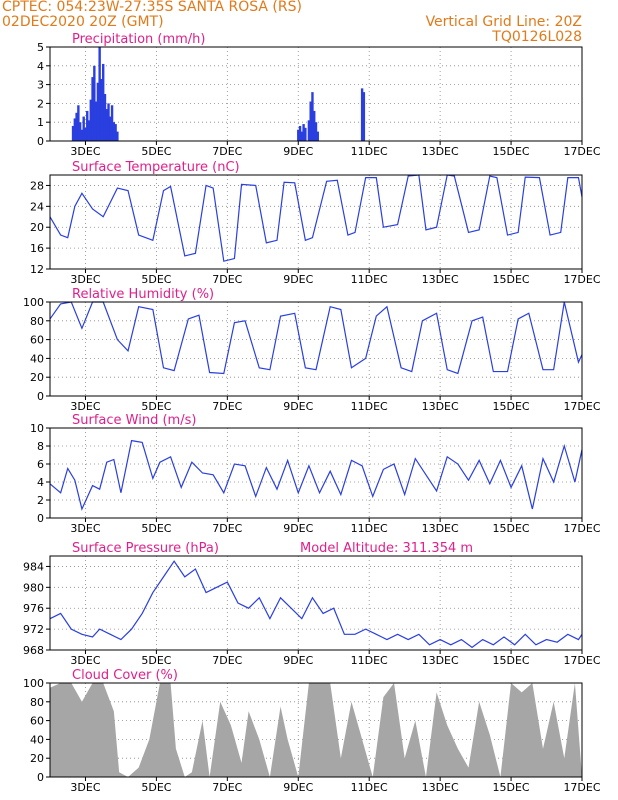 The height and width of the screenshot is (800, 618). Describe the element at coordinates (33, 566) in the screenshot. I see `y-tick-label: 984` at that location.